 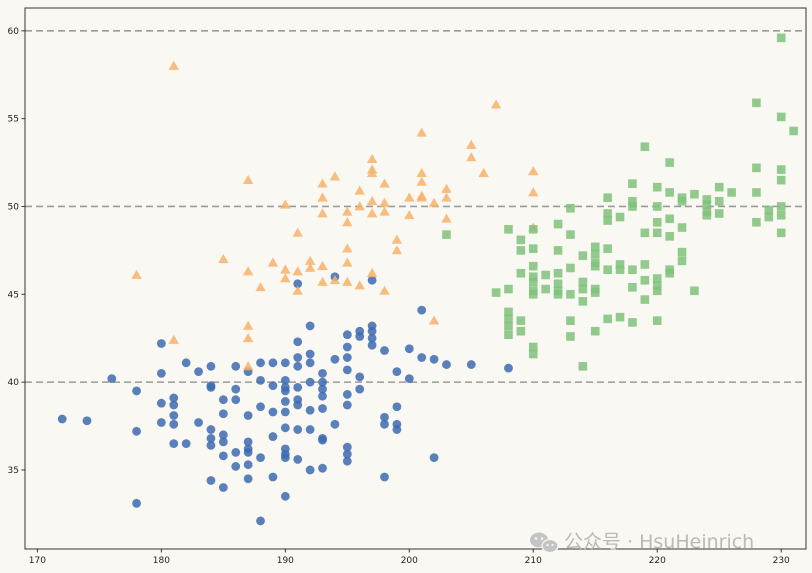 What do you see at coordinates (161, 561) in the screenshot?
I see `x-tick-label: 180` at bounding box center [161, 561].